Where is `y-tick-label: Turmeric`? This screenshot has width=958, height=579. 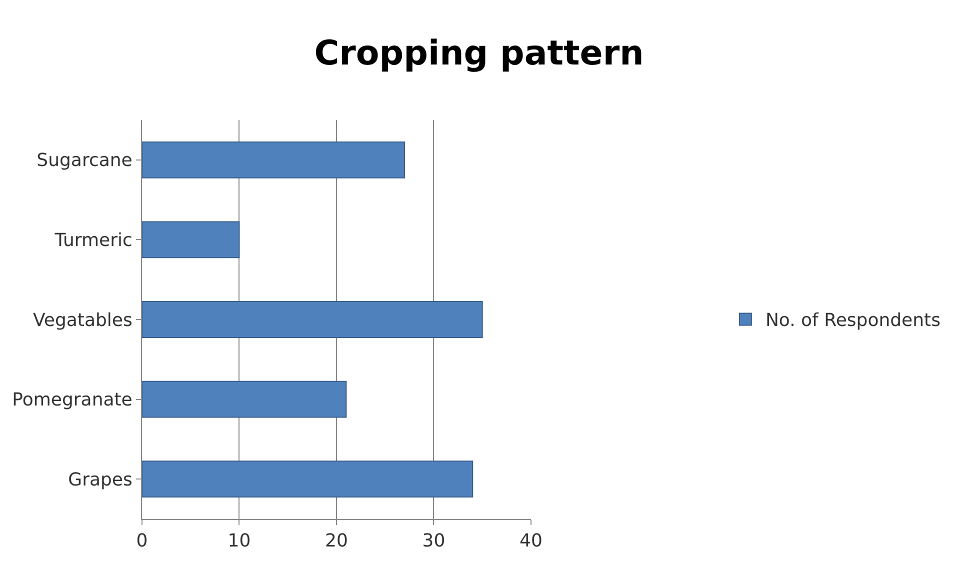 y-tick-label: Turmeric is located at coordinates (93, 240).